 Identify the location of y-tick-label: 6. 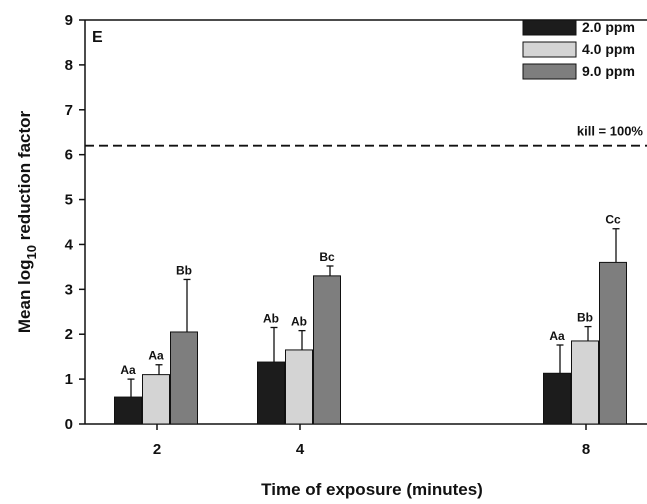
(69, 155).